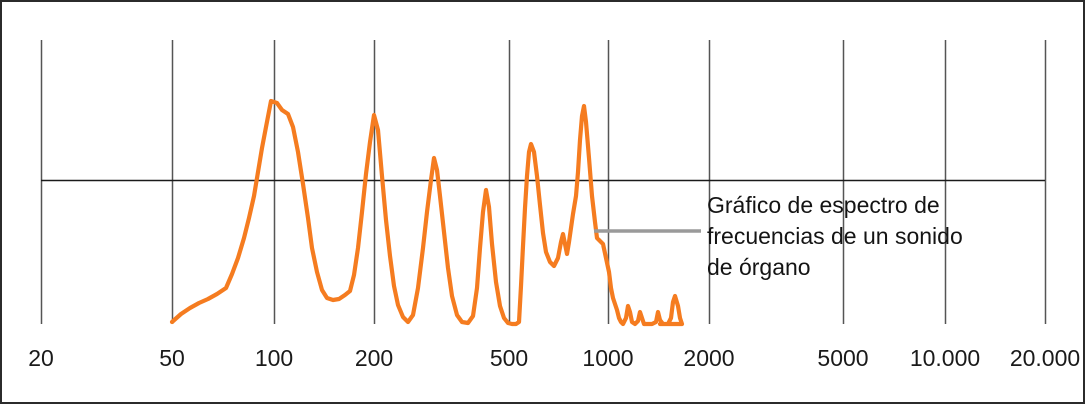 The image size is (1085, 404). I want to click on annotation-line-3: de órgano, so click(759, 267).